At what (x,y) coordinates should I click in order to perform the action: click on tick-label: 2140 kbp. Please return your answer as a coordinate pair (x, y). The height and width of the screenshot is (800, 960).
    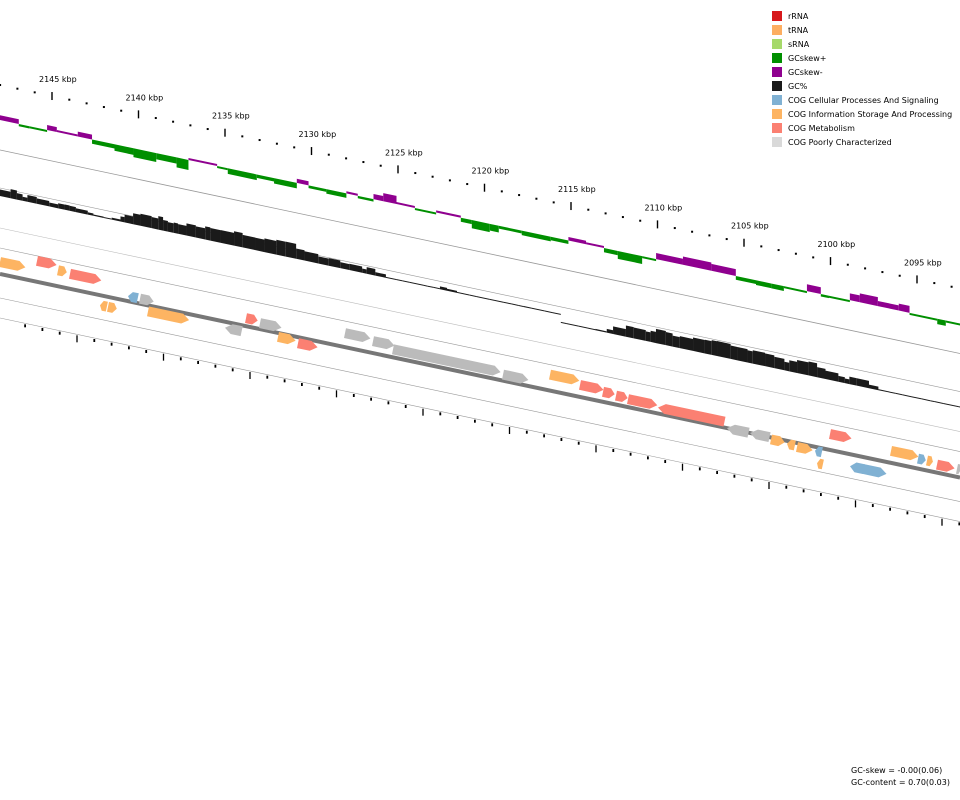
    Looking at the image, I should click on (145, 97).